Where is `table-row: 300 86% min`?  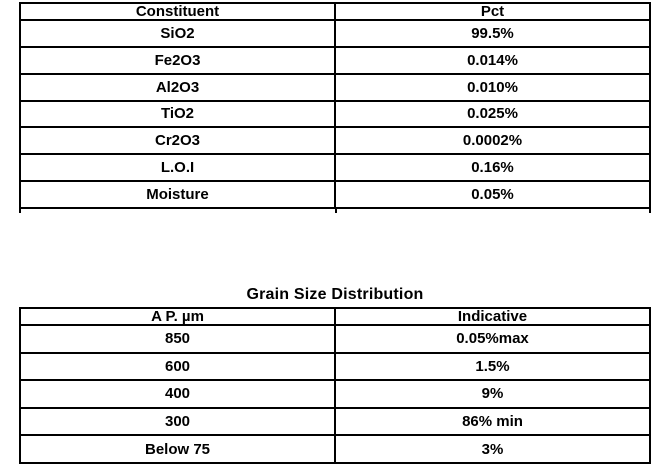 table-row: 300 86% min is located at coordinates (335, 421).